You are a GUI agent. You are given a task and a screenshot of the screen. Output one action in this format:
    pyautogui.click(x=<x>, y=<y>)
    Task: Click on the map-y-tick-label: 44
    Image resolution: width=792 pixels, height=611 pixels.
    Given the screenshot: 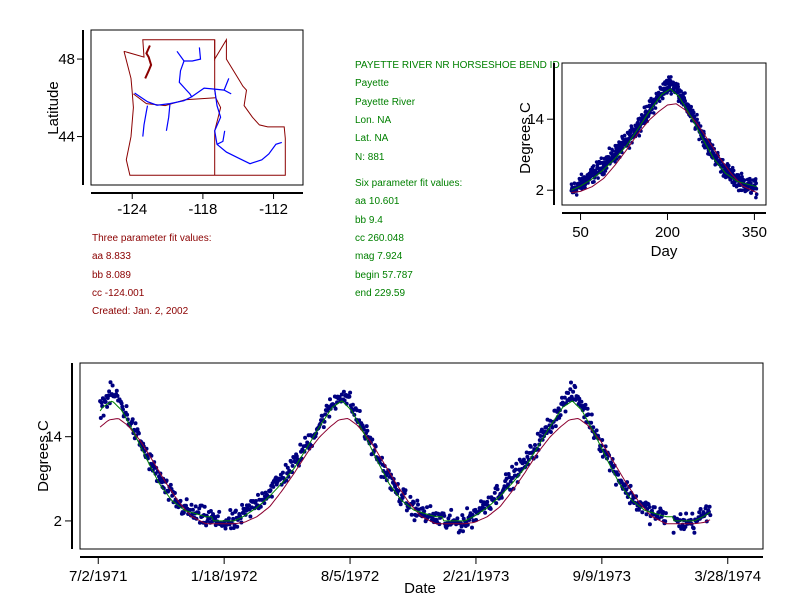 What is the action you would take?
    pyautogui.click(x=66, y=137)
    